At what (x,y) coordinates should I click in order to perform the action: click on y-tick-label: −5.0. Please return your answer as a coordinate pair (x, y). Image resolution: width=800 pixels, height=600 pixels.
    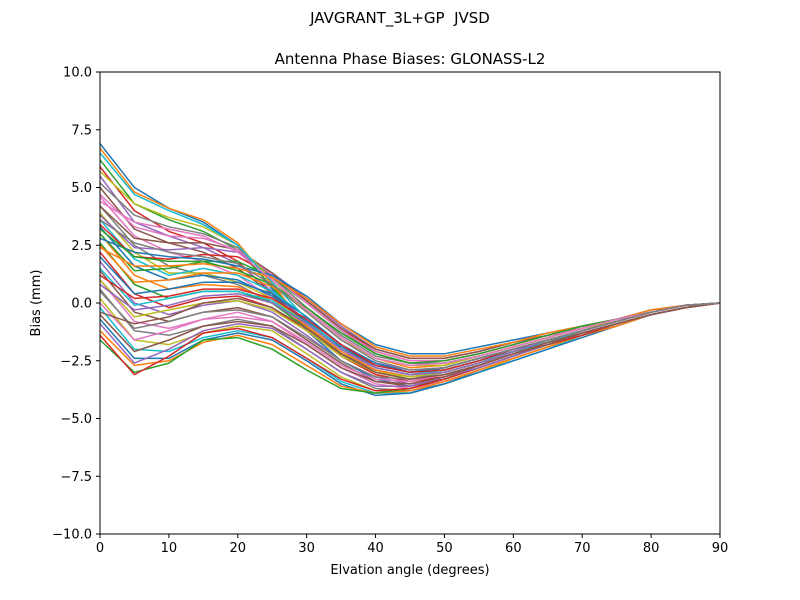
    Looking at the image, I should click on (76, 419).